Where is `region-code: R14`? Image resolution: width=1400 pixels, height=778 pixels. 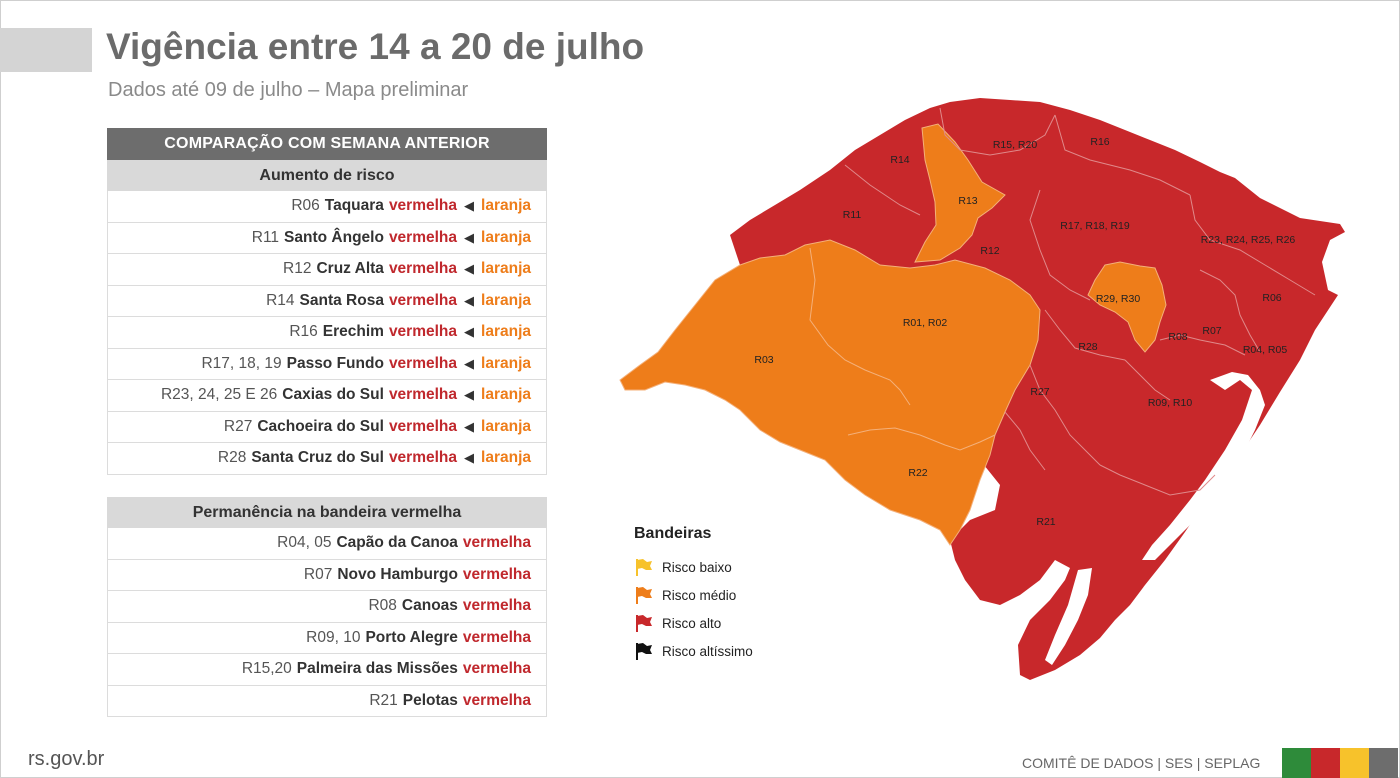 region-code: R14 is located at coordinates (280, 300).